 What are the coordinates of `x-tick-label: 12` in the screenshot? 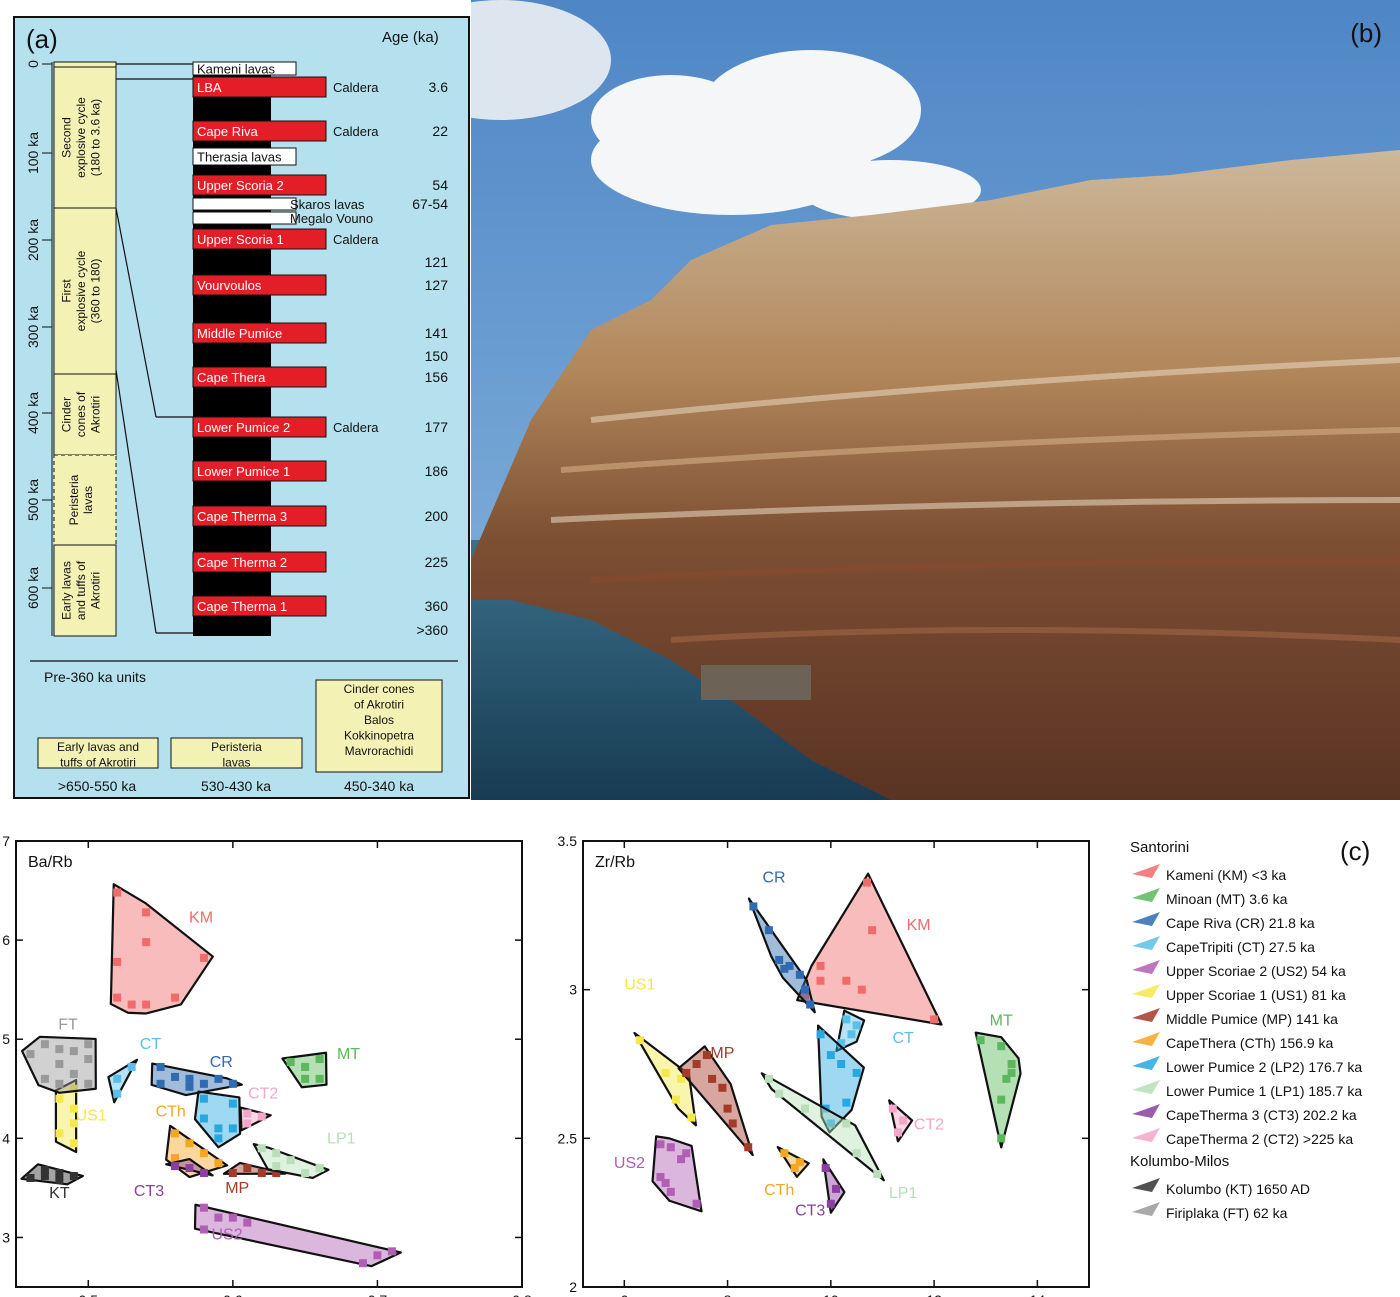 It's located at (934, 1294).